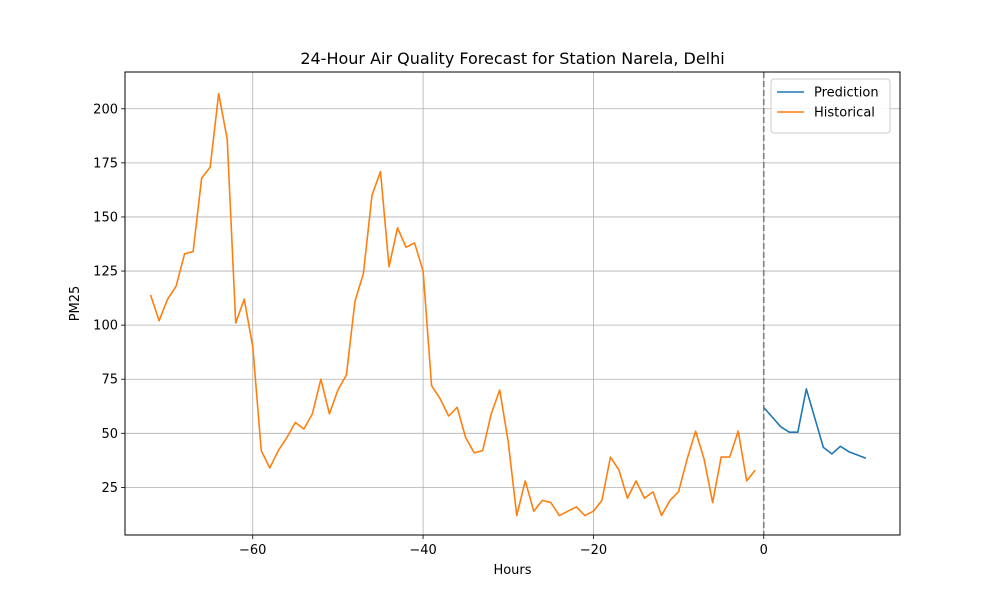  What do you see at coordinates (105, 272) in the screenshot?
I see `y-tick-label: 125` at bounding box center [105, 272].